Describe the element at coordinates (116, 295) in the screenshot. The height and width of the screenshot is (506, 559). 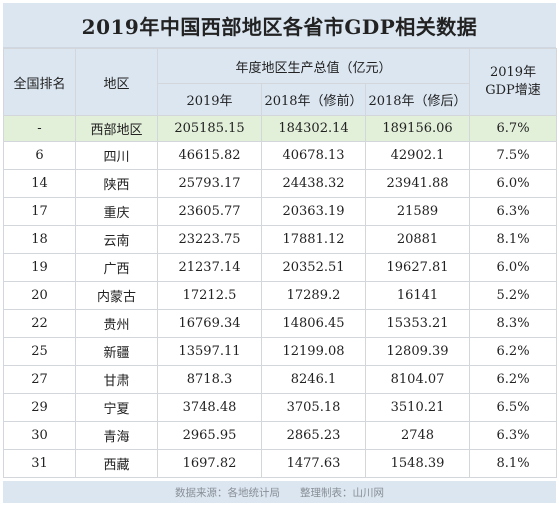
I see `cell-region: 内蒙古` at that location.